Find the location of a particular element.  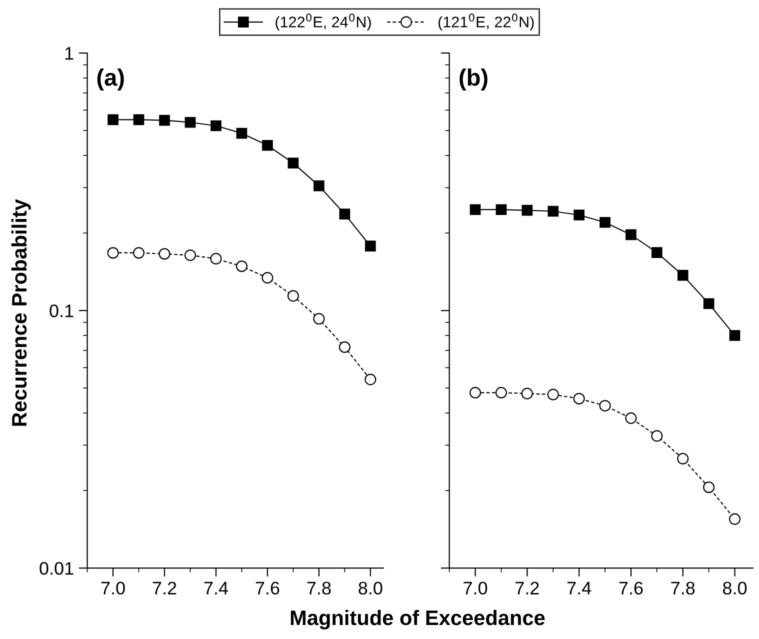

x-axis-title: Magnitude of Exceedance is located at coordinates (417, 620).